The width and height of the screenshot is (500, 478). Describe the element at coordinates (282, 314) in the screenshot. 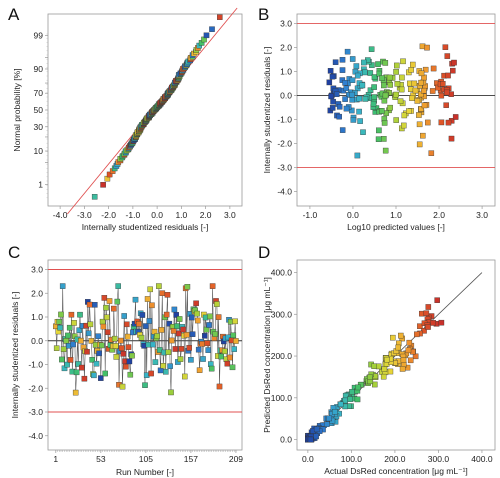

I see `y-tick-label: 300.0` at that location.